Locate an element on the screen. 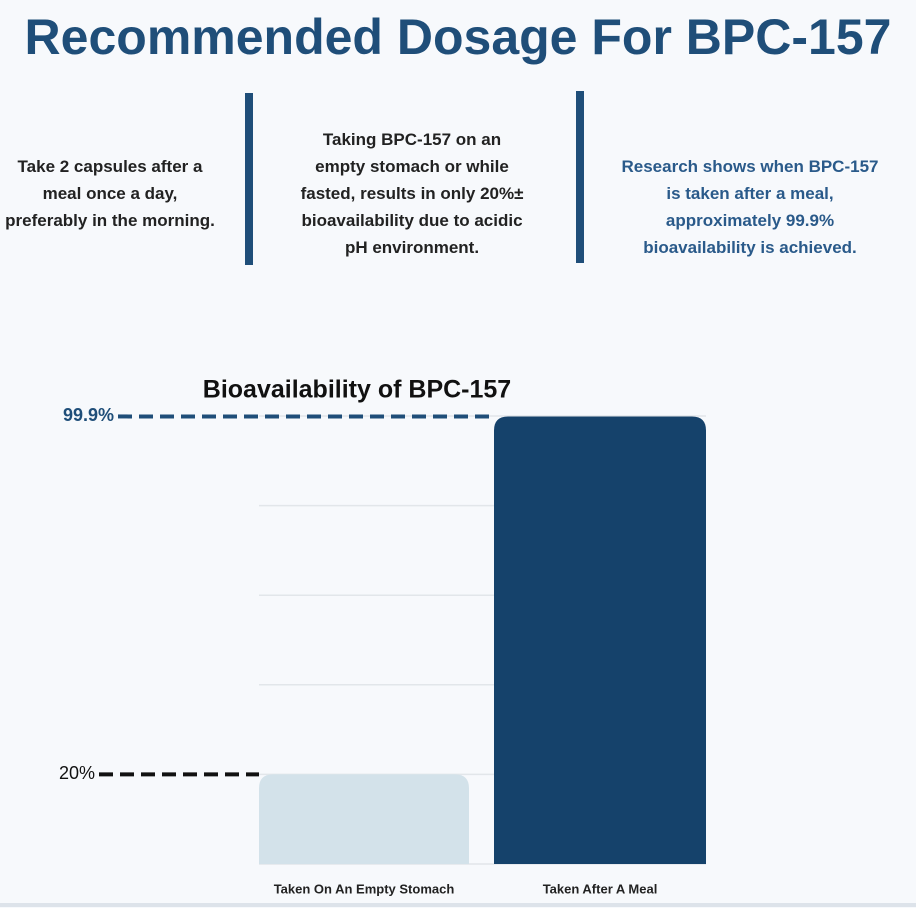  value-label: 99.9% is located at coordinates (88, 415).